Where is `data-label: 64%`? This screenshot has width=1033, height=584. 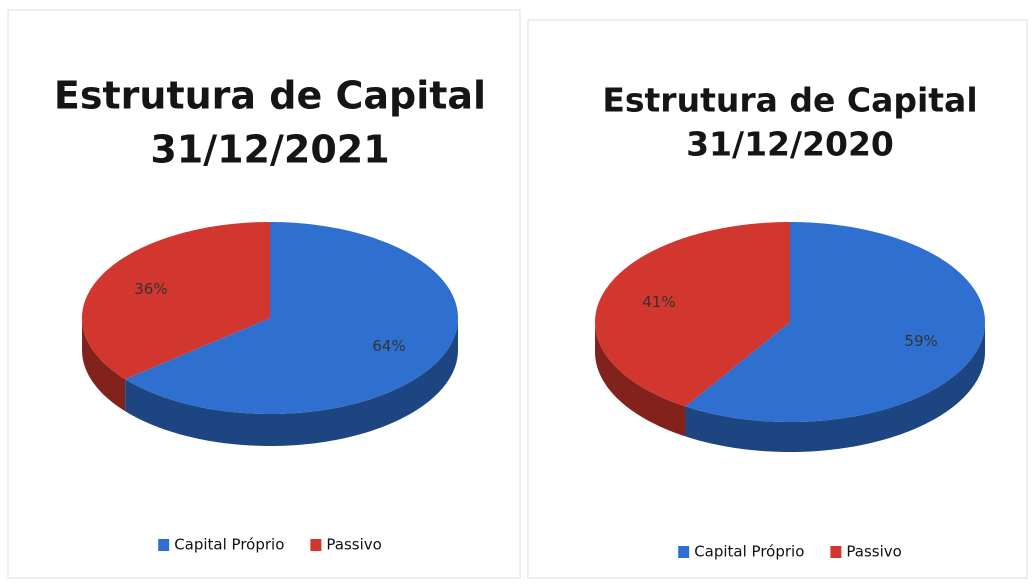 data-label: 64% is located at coordinates (388, 346).